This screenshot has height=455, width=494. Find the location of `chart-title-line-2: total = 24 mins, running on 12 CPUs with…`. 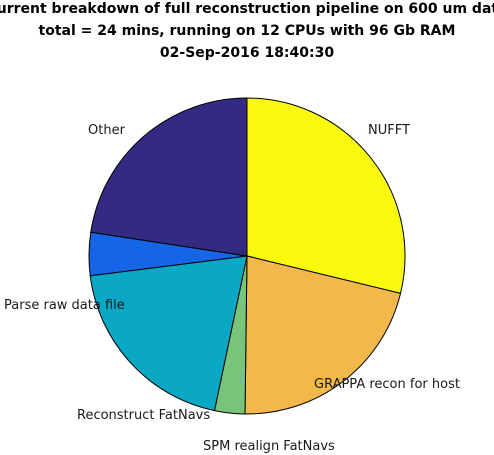

chart-title-line-2: total = 24 mins, running on 12 CPUs with… is located at coordinates (247, 31).